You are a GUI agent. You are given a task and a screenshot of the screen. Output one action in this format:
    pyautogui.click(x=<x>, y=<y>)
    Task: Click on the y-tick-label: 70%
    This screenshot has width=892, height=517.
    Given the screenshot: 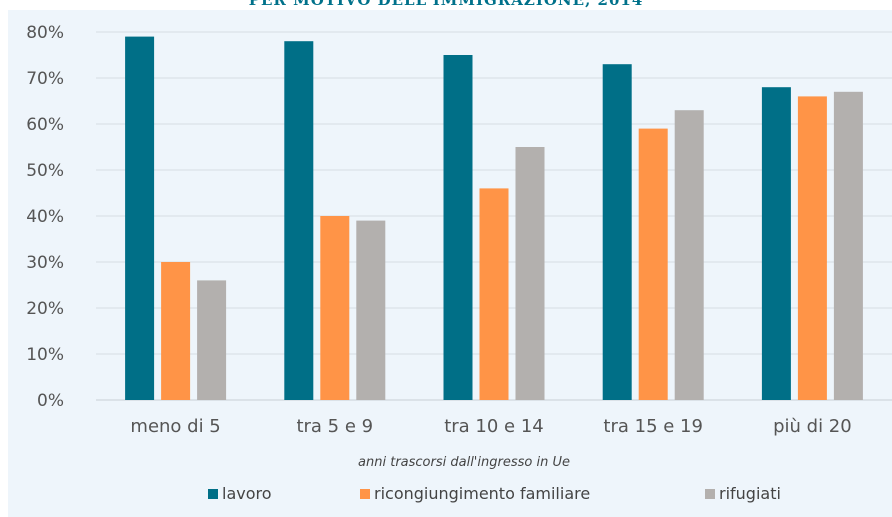 What is the action you would take?
    pyautogui.click(x=45, y=79)
    